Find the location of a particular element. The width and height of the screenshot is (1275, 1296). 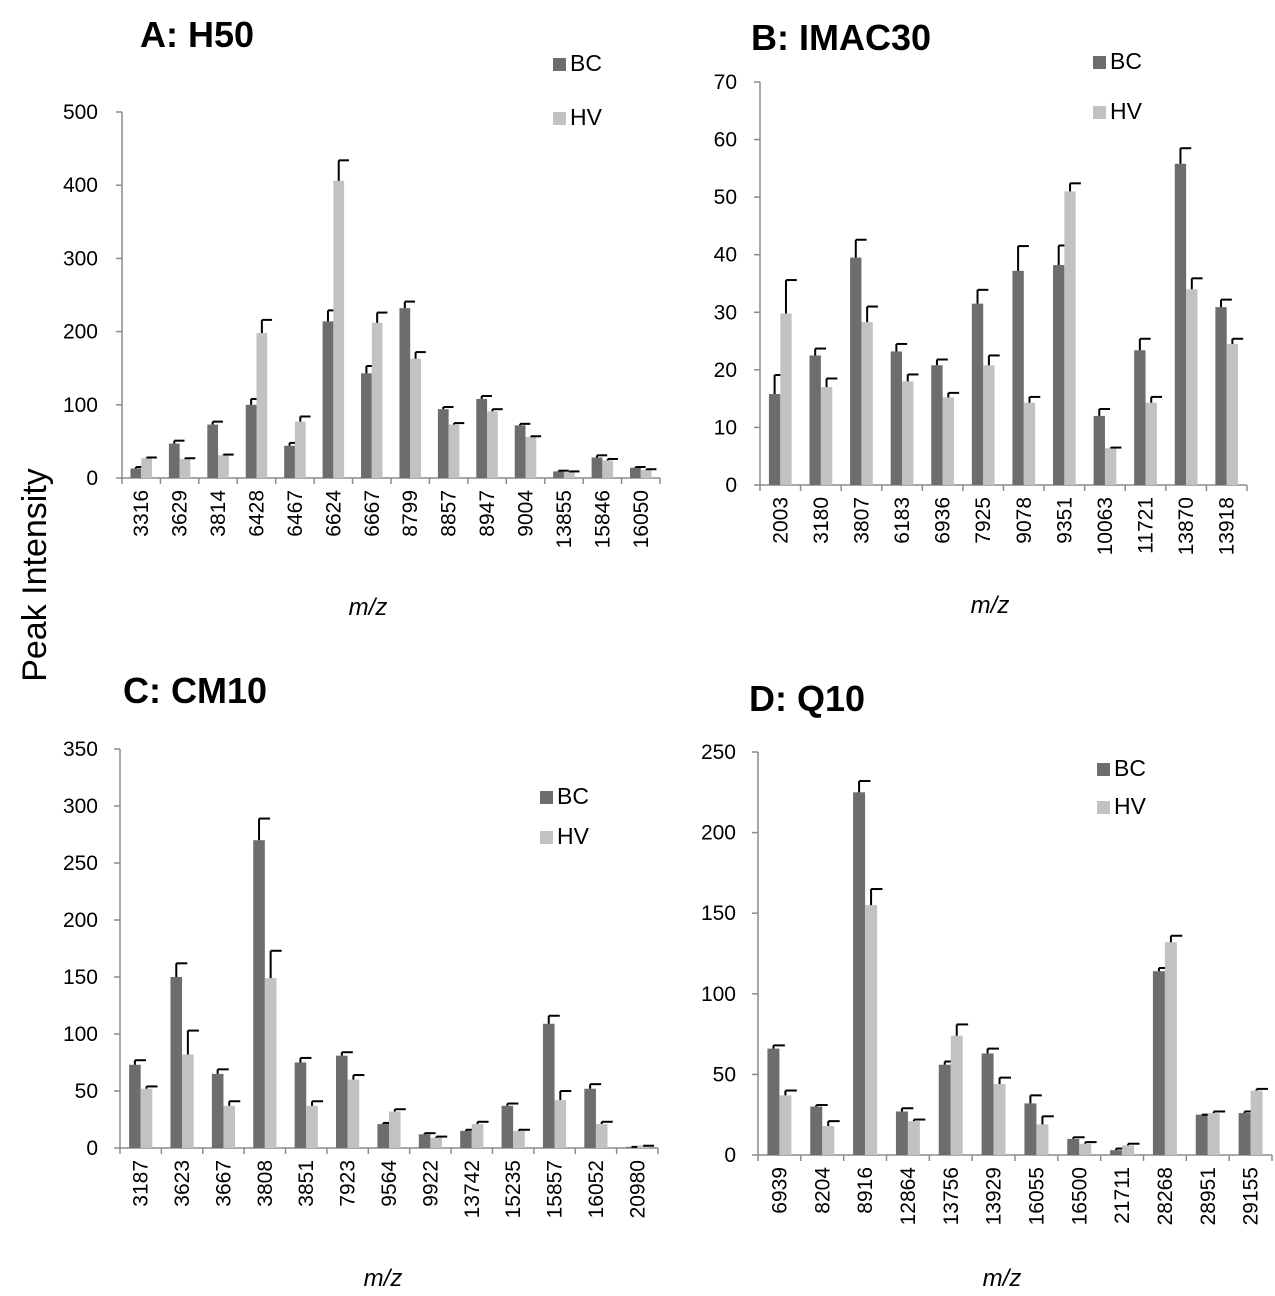

x-category-label: 13918 is located at coordinates (1227, 526).